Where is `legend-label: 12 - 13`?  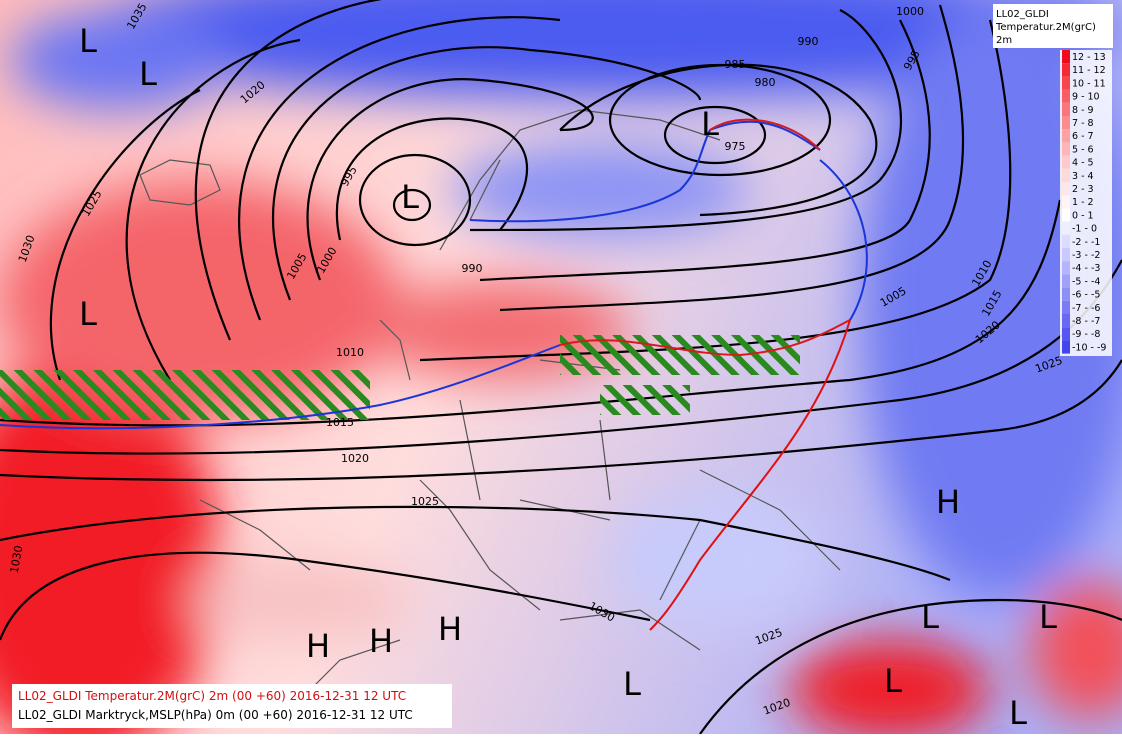
legend-label: 12 - 13 is located at coordinates (1089, 57).